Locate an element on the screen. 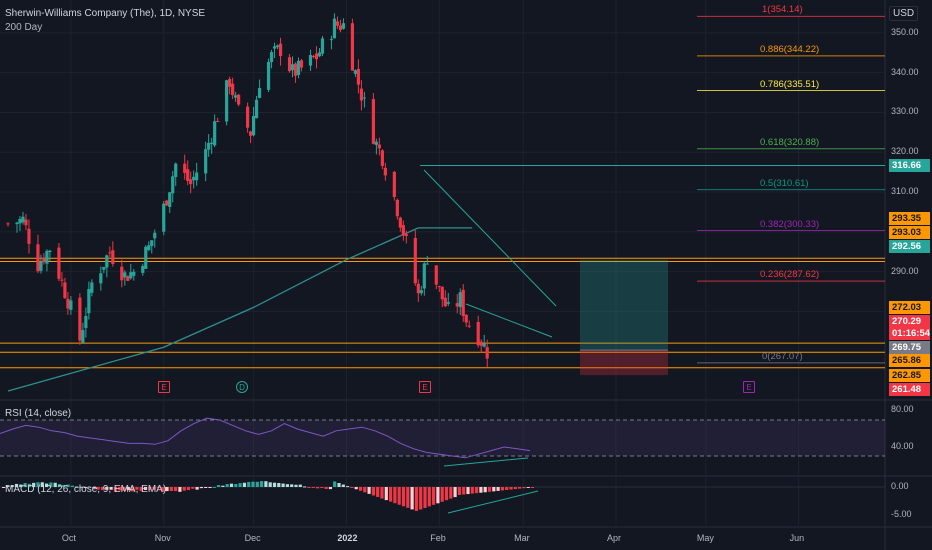 Image resolution: width=932 pixels, height=550 pixels. symbol-title: Sherwin-Williams Company (The), 1D, NYSE is located at coordinates (105, 13).